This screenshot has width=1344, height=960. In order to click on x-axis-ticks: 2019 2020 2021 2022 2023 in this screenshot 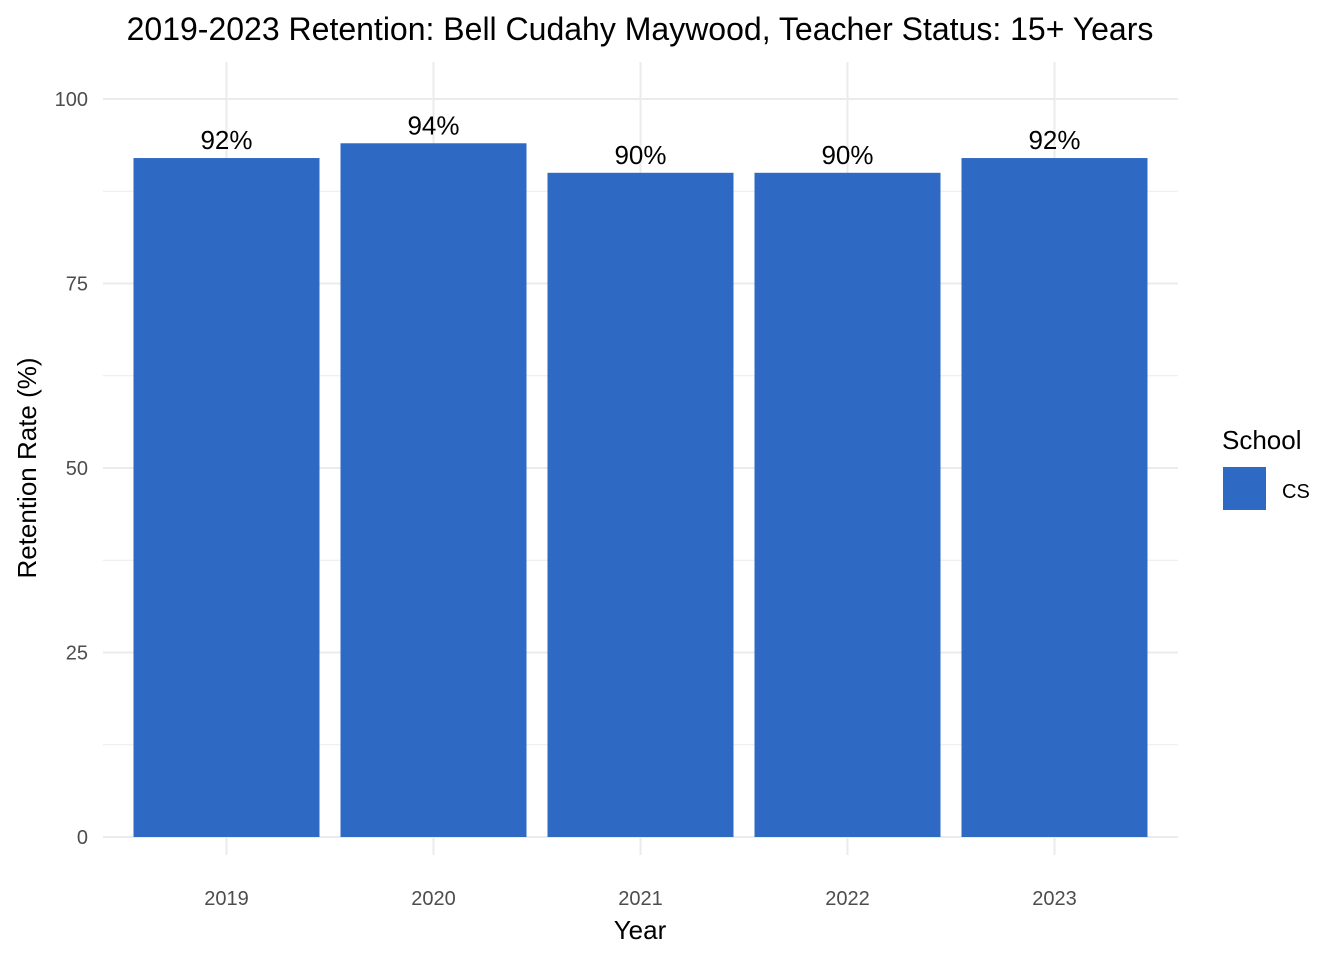, I will do `click(640, 899)`.